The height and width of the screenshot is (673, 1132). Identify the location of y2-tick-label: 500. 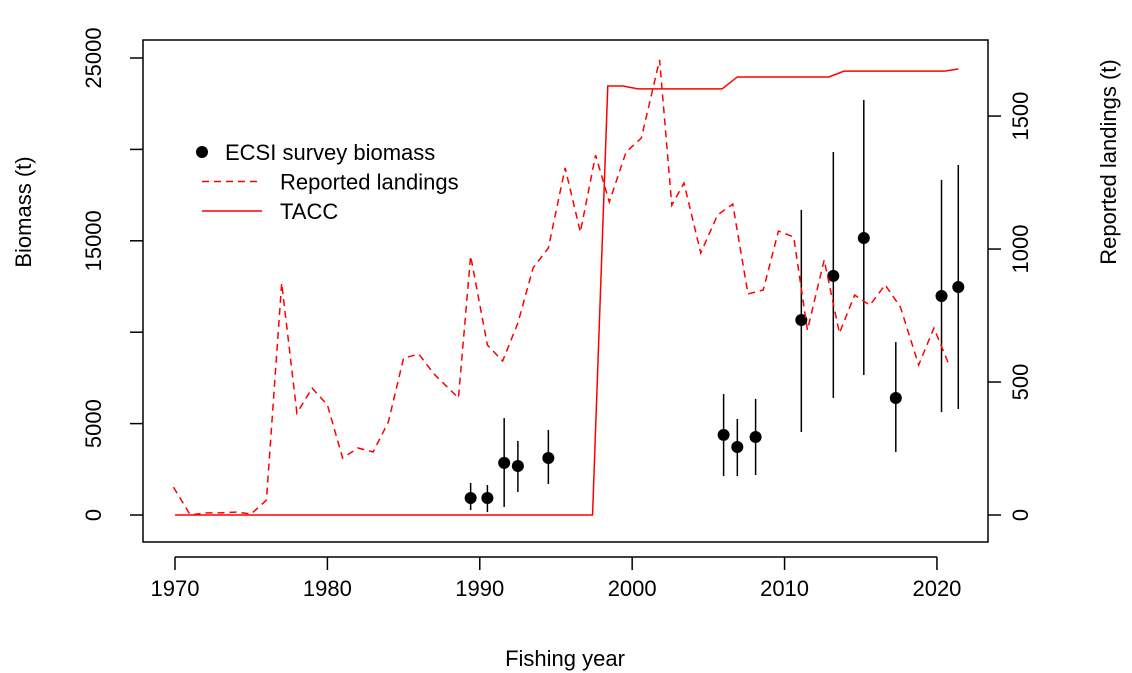
(1020, 382).